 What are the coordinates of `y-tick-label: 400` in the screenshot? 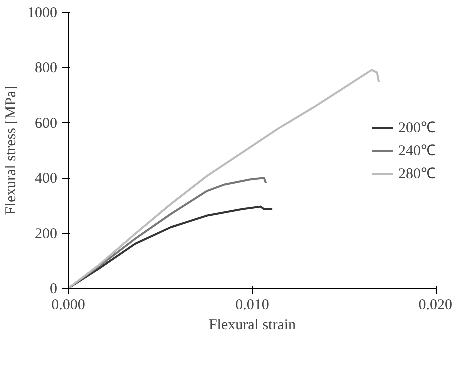 It's located at (46, 179).